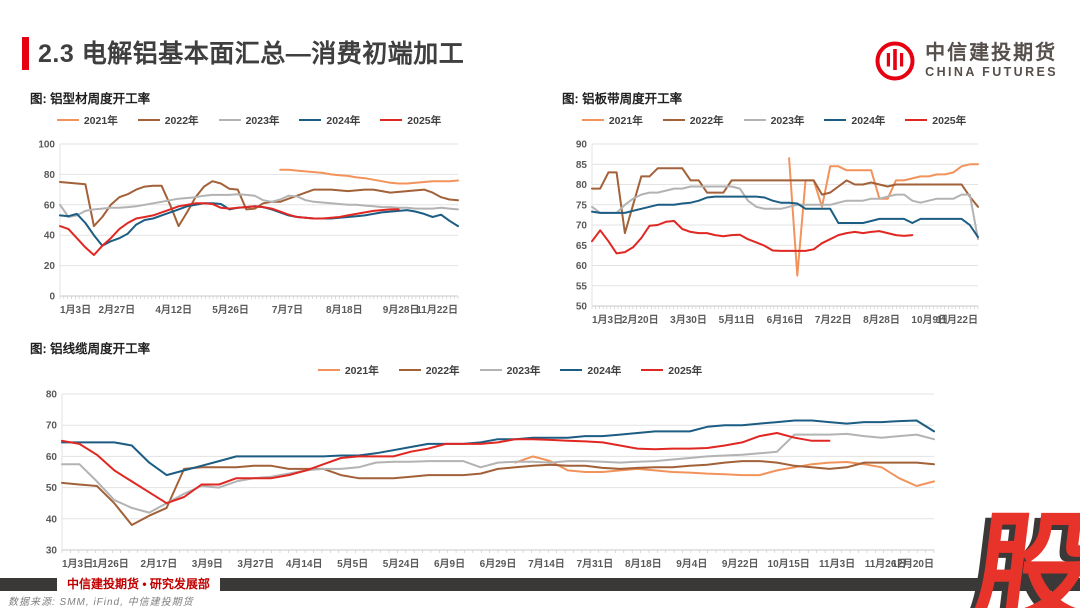 The width and height of the screenshot is (1080, 608). I want to click on x-tick-label: 9月28日, so click(401, 310).